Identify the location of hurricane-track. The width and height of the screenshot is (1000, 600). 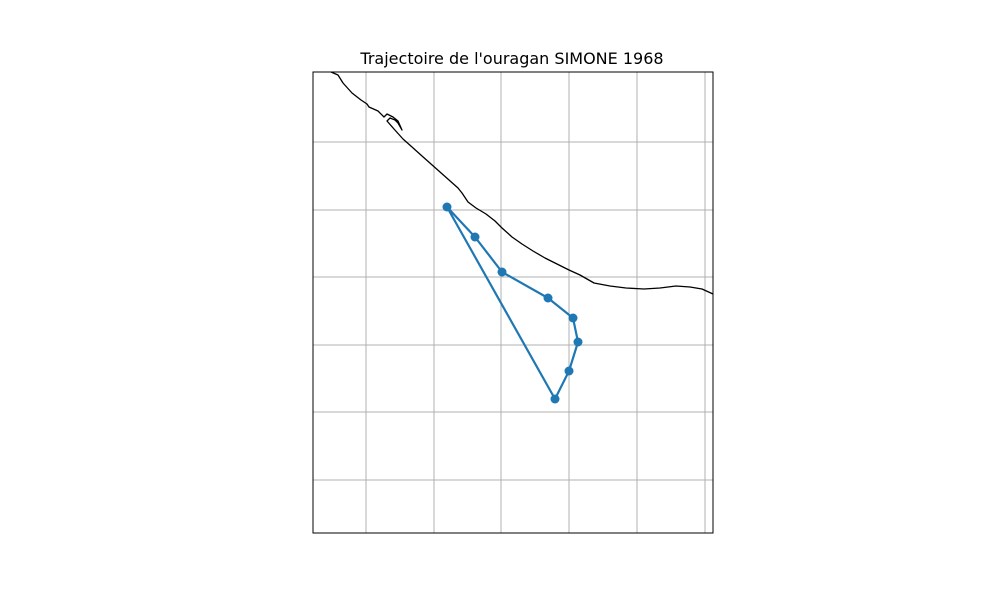
(512, 303).